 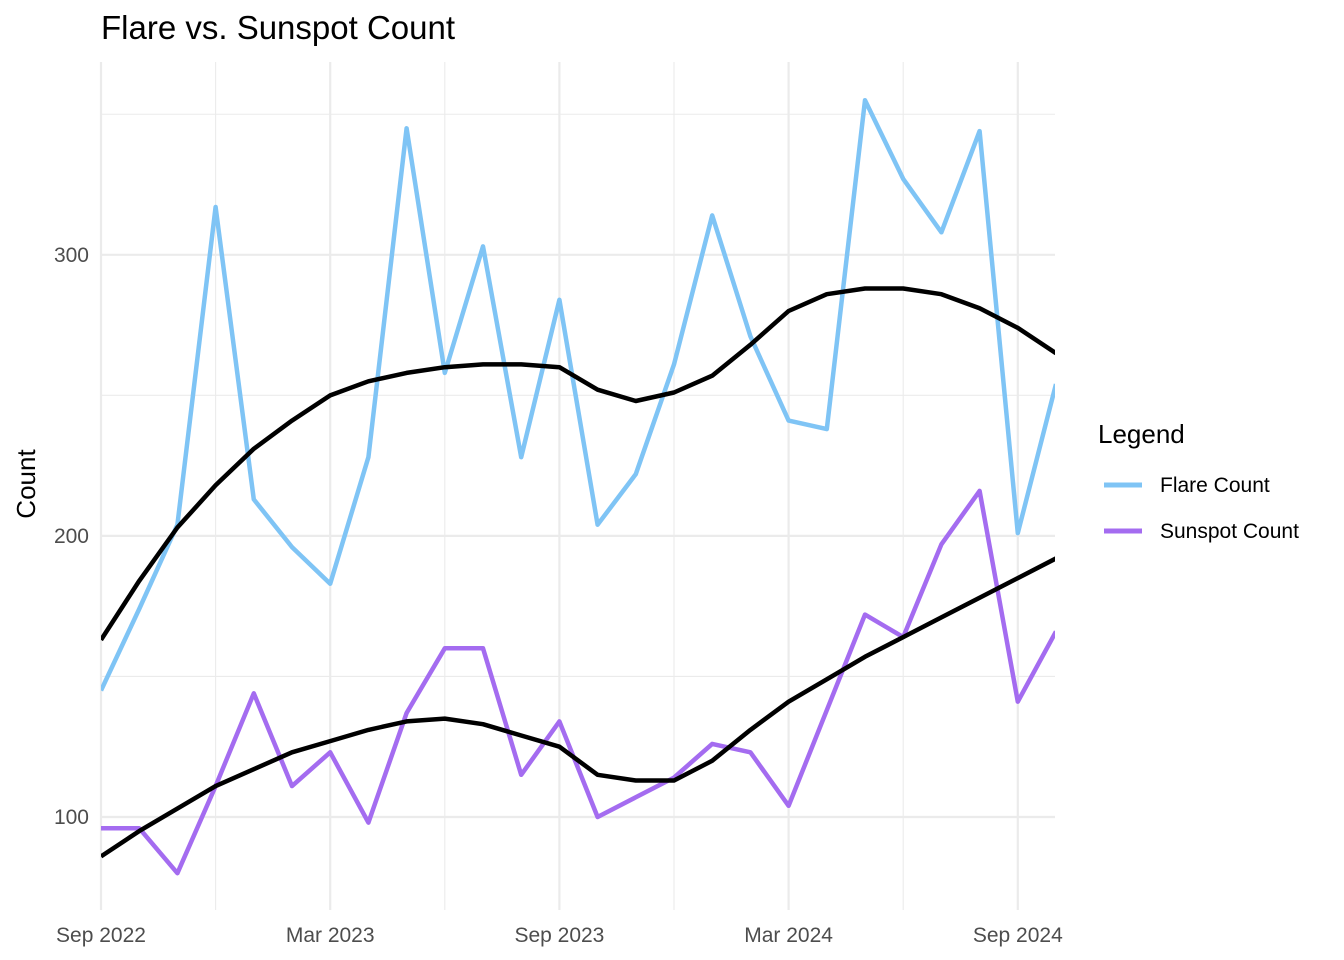 What do you see at coordinates (1141, 434) in the screenshot?
I see `legend-title: Legend` at bounding box center [1141, 434].